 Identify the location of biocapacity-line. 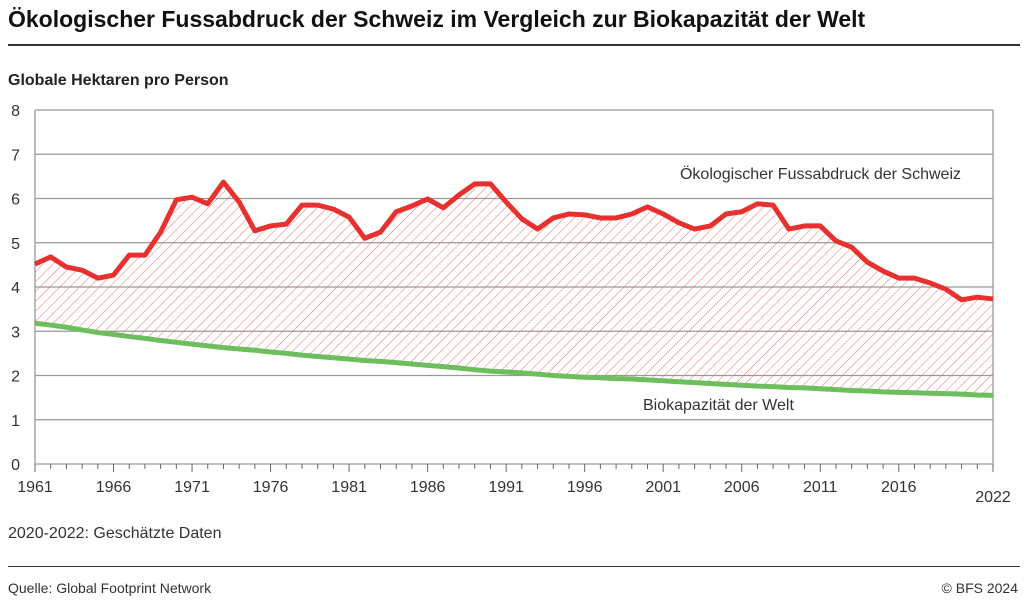
(514, 359).